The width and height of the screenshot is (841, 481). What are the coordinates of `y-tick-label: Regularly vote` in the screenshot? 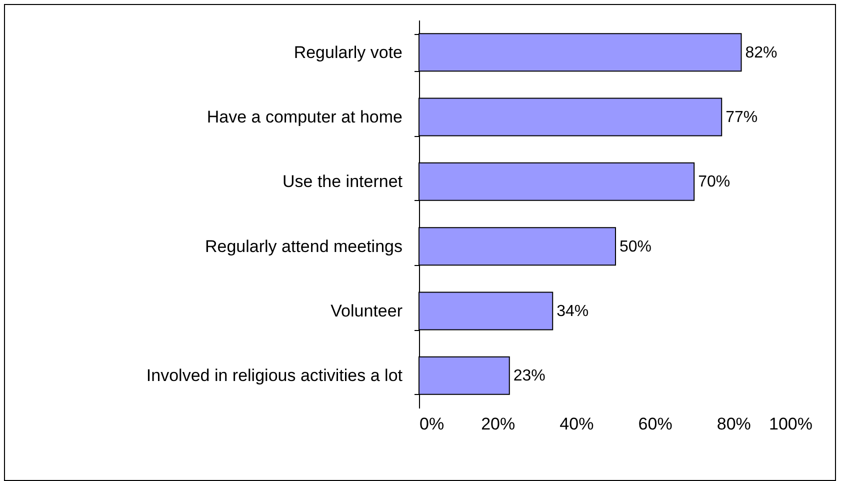 It's located at (348, 52).